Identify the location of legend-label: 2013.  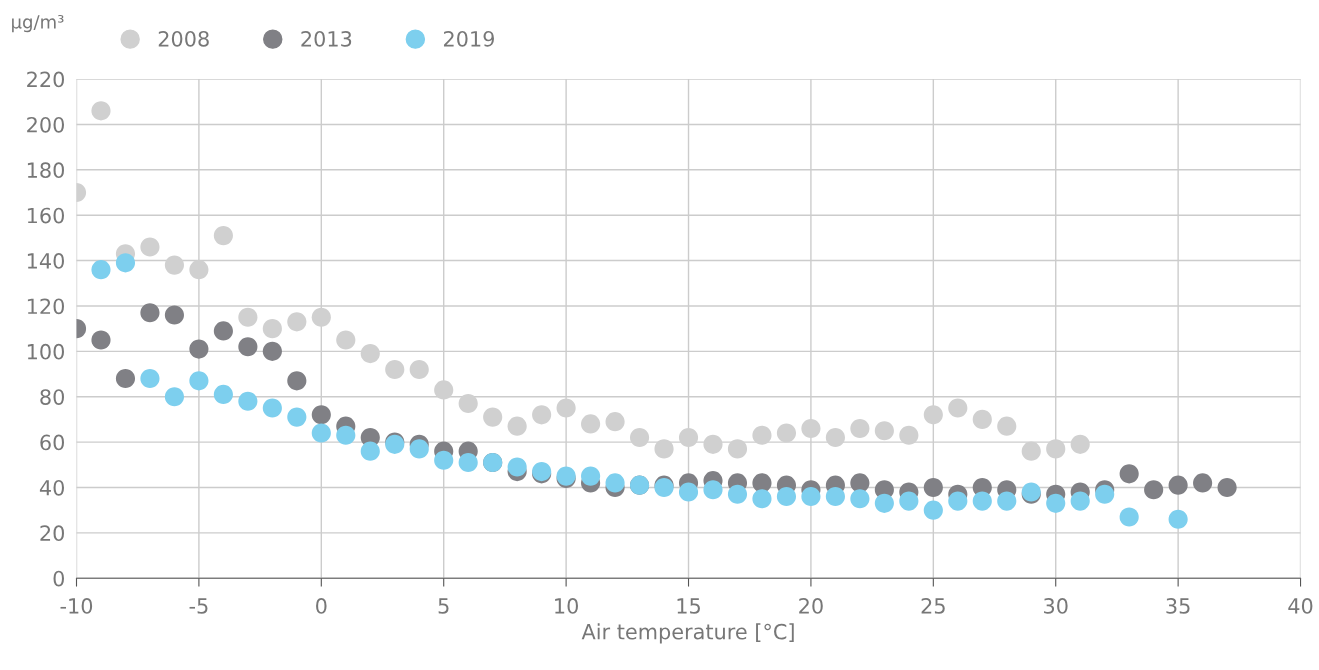
(326, 38).